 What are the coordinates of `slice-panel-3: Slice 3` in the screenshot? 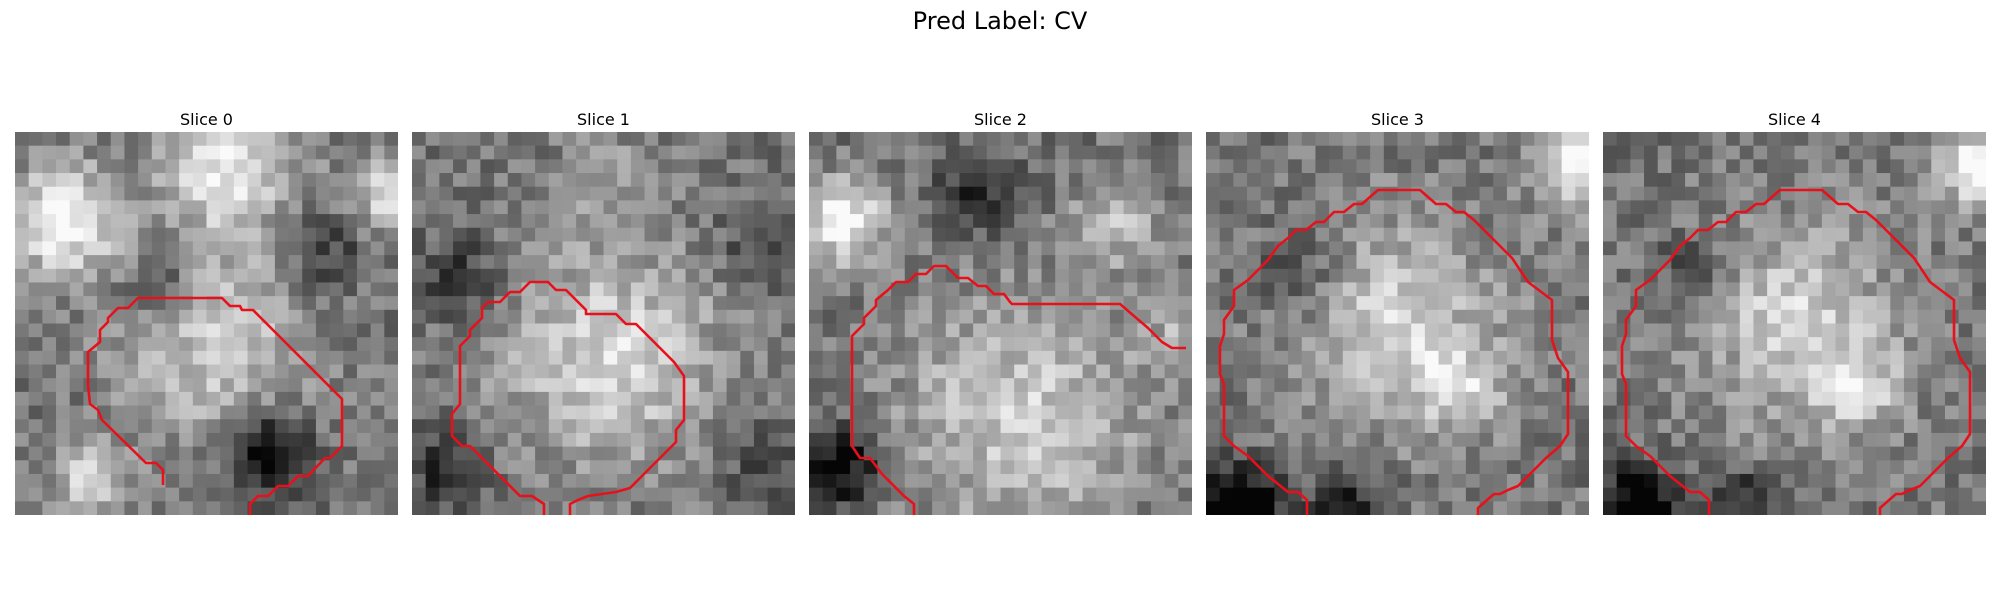 It's located at (1397, 311).